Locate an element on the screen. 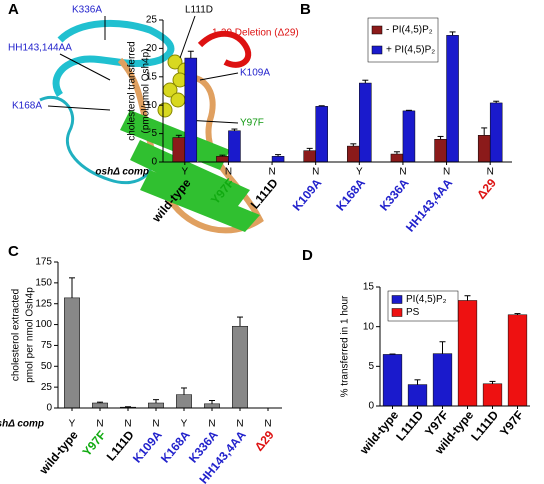  residue-label: L111D is located at coordinates (199, 10).